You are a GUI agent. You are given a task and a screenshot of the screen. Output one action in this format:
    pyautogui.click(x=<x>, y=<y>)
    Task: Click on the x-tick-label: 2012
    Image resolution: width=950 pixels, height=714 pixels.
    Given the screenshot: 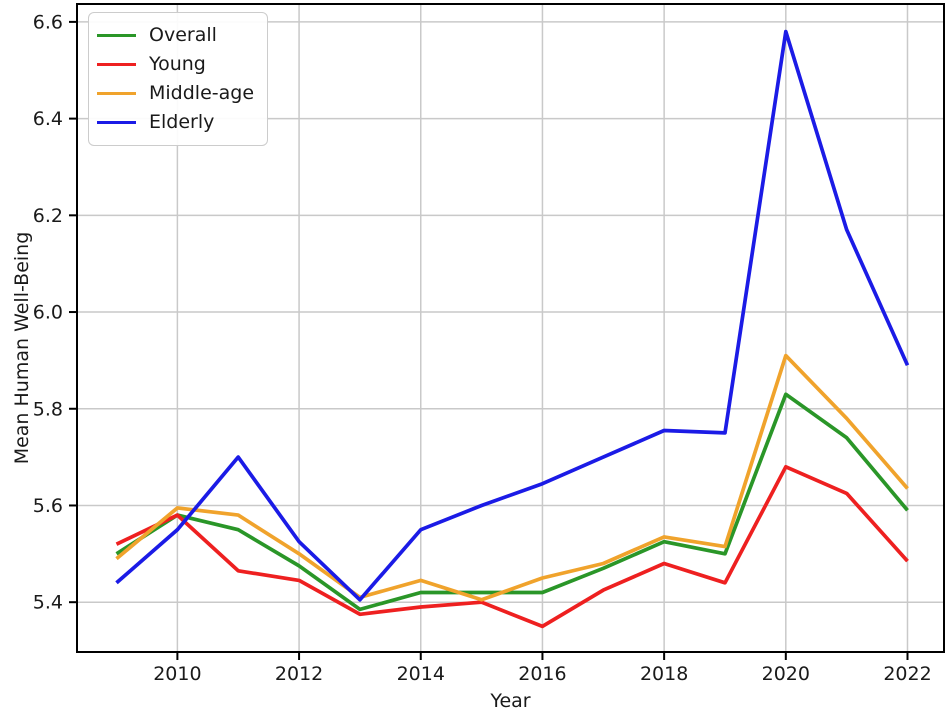 What is the action you would take?
    pyautogui.click(x=299, y=674)
    